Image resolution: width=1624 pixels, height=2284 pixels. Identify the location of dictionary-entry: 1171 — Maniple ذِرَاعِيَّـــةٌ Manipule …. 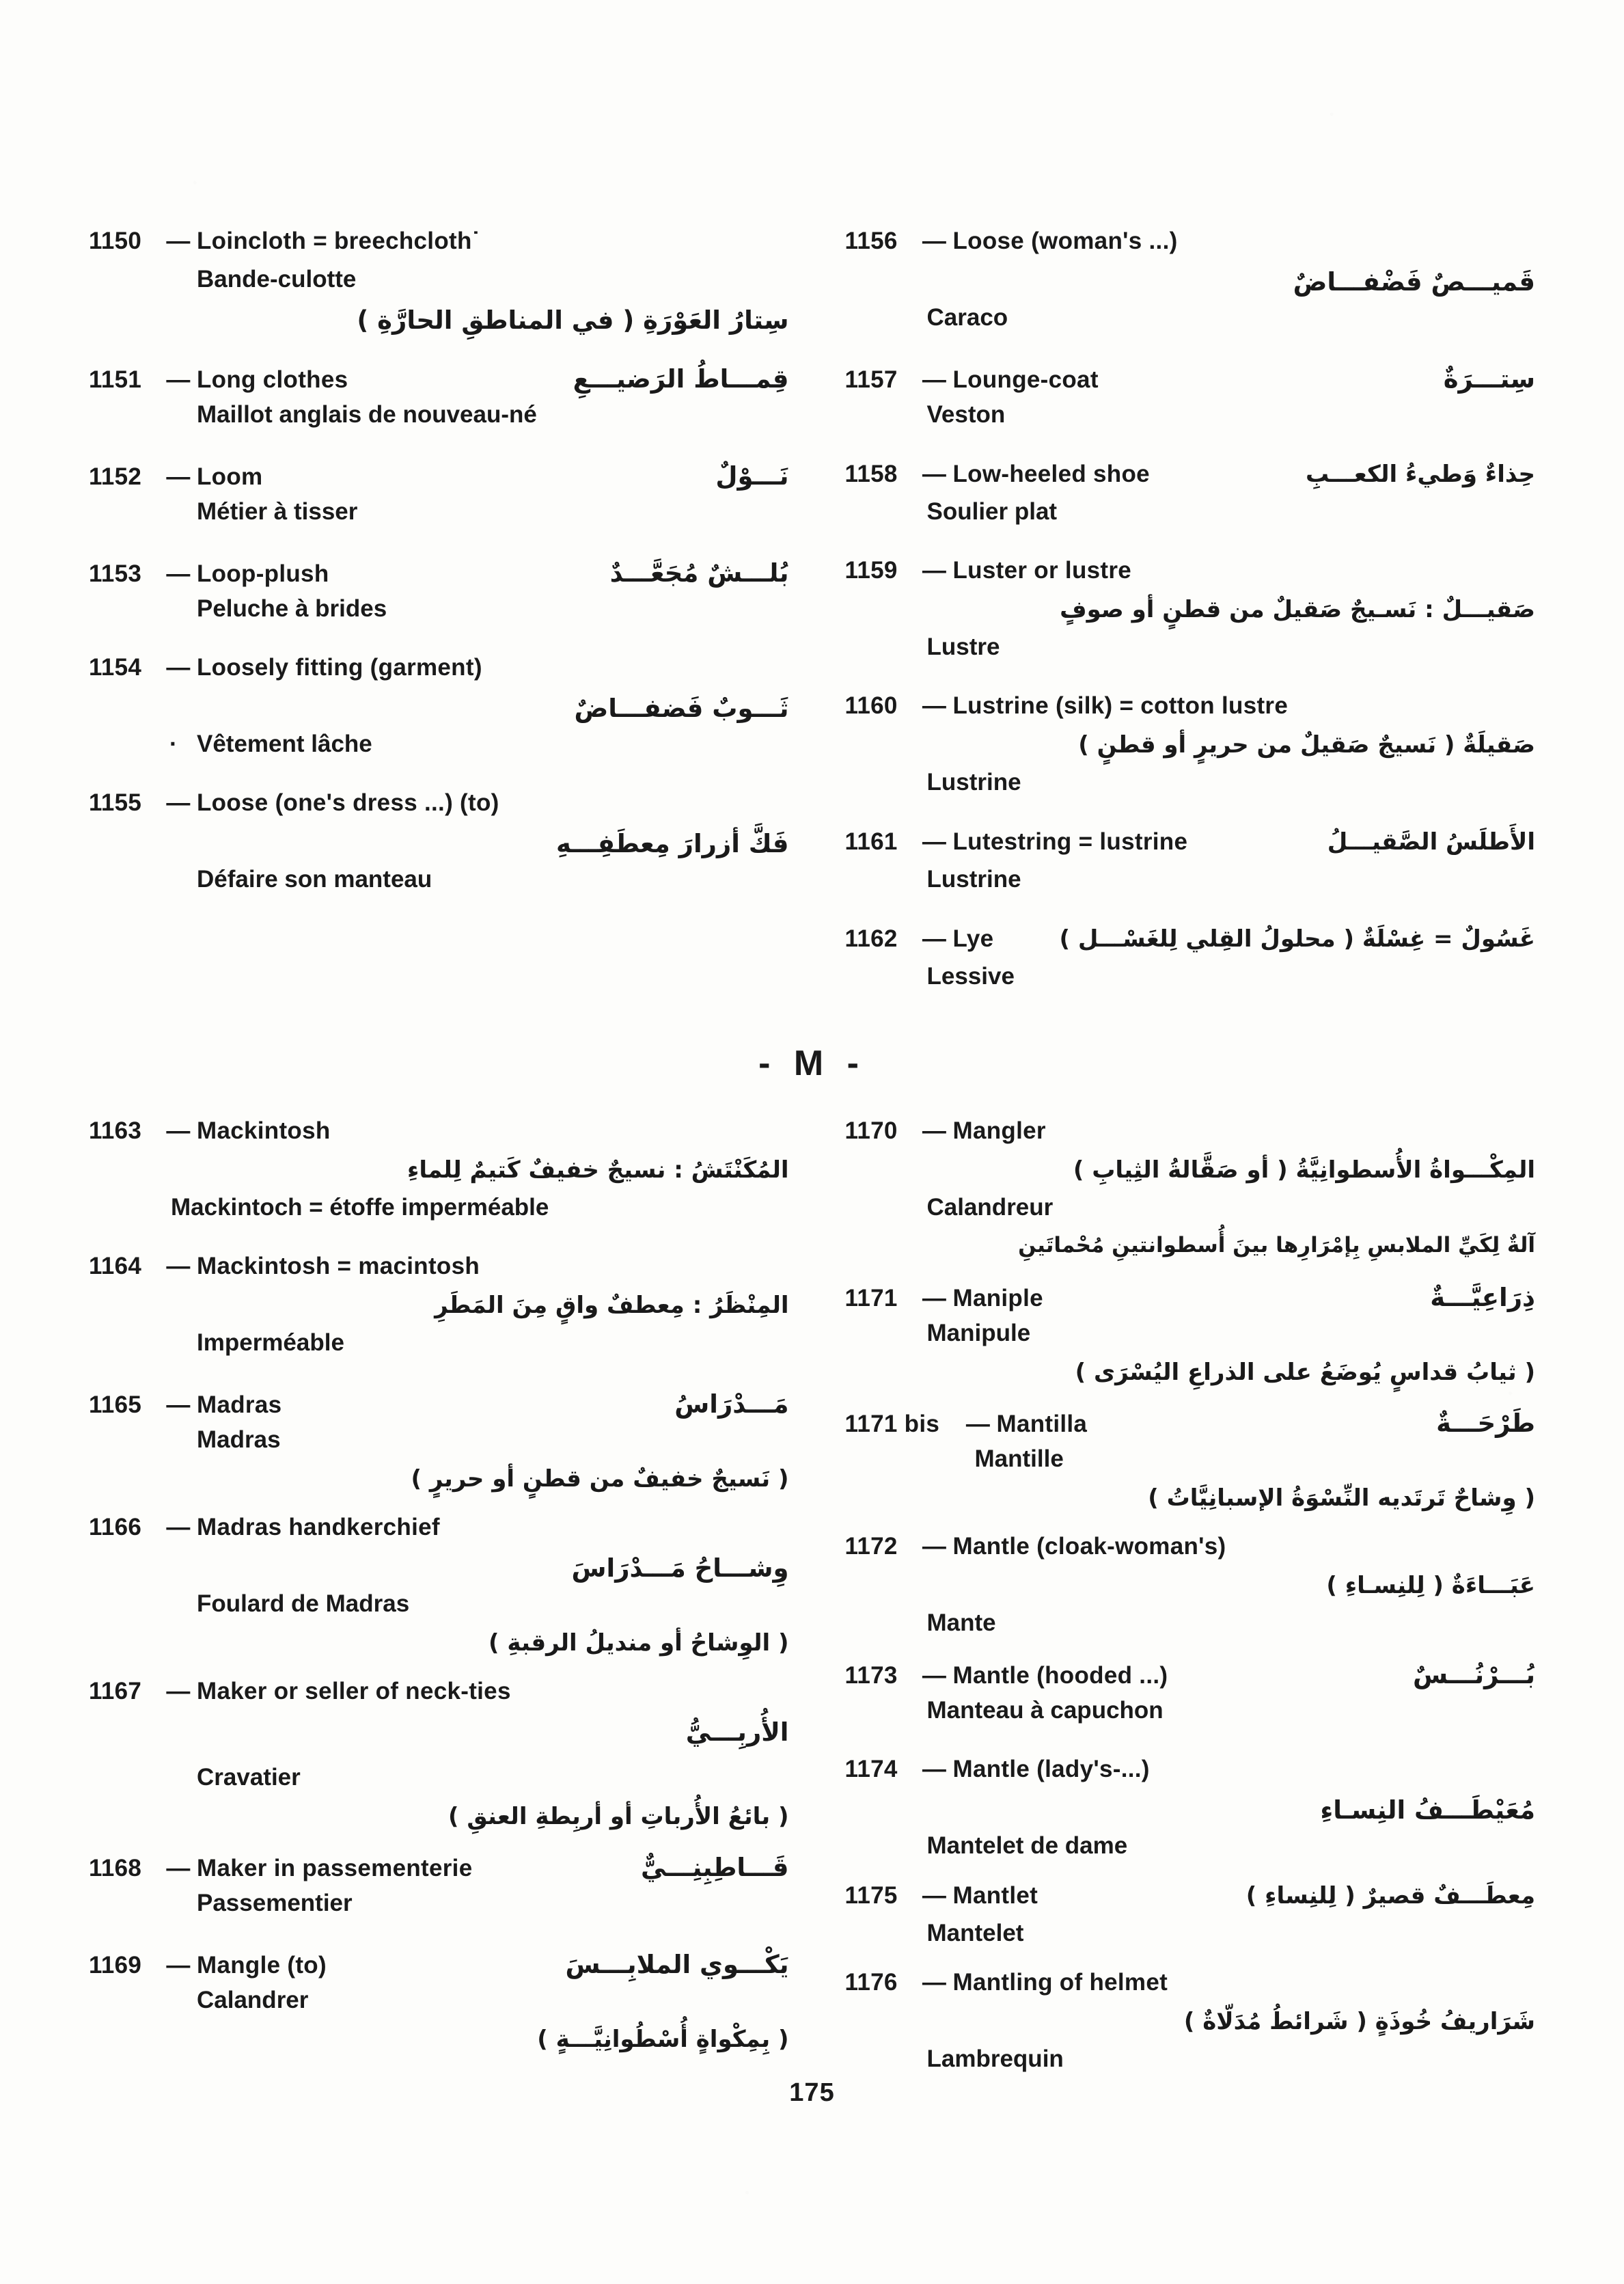
(1190, 1336).